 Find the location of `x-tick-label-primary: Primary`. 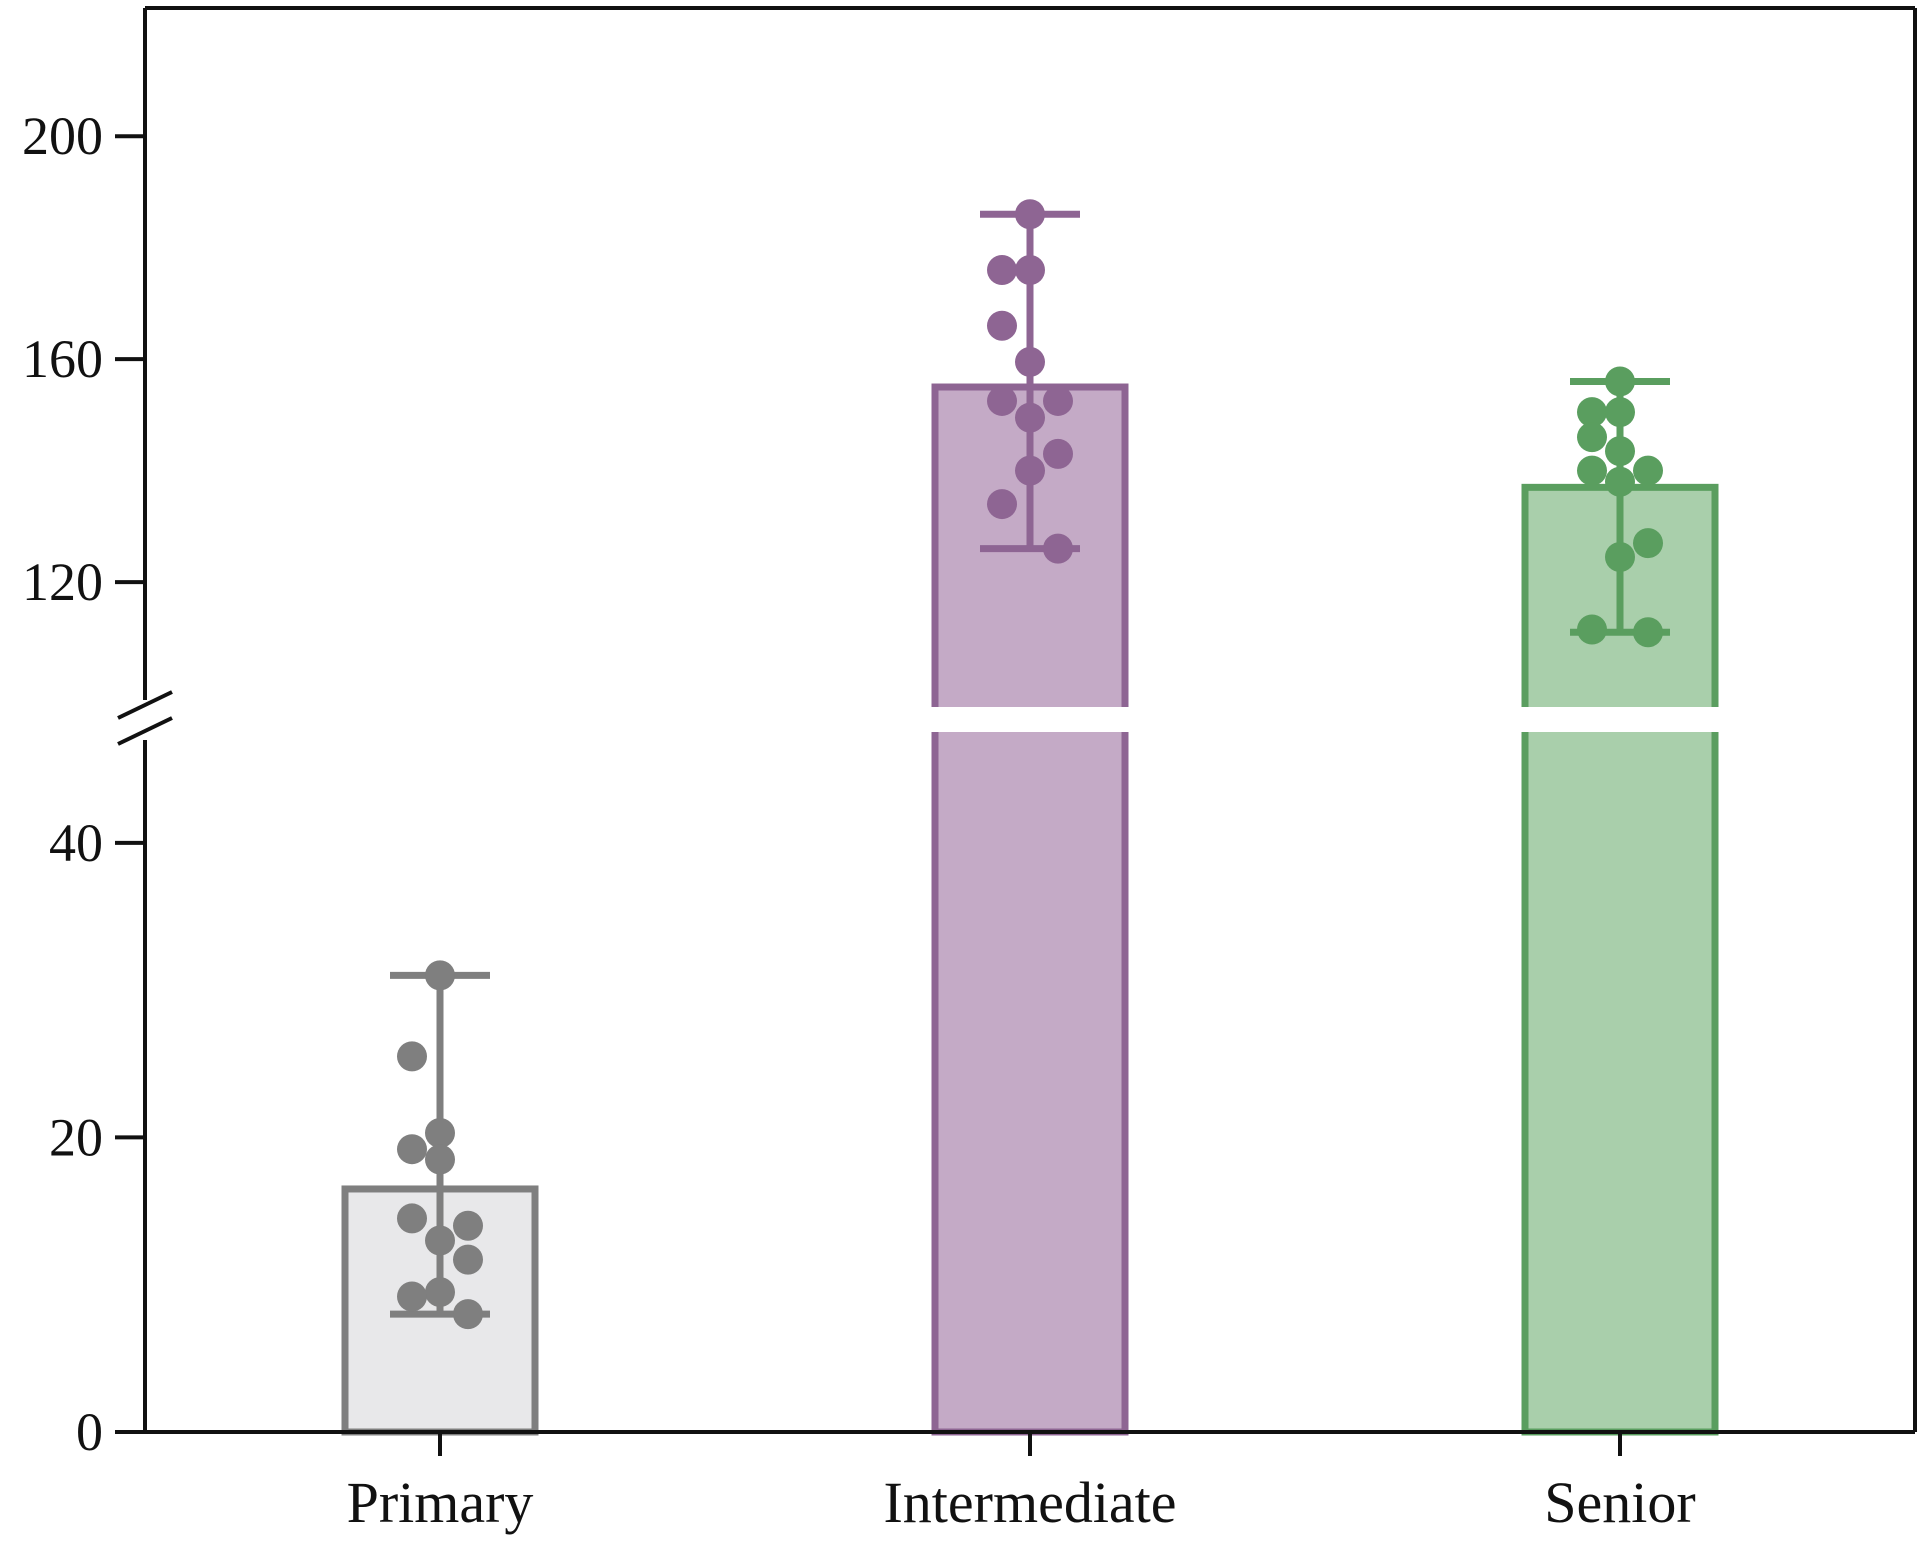

x-tick-label-primary: Primary is located at coordinates (440, 1502).